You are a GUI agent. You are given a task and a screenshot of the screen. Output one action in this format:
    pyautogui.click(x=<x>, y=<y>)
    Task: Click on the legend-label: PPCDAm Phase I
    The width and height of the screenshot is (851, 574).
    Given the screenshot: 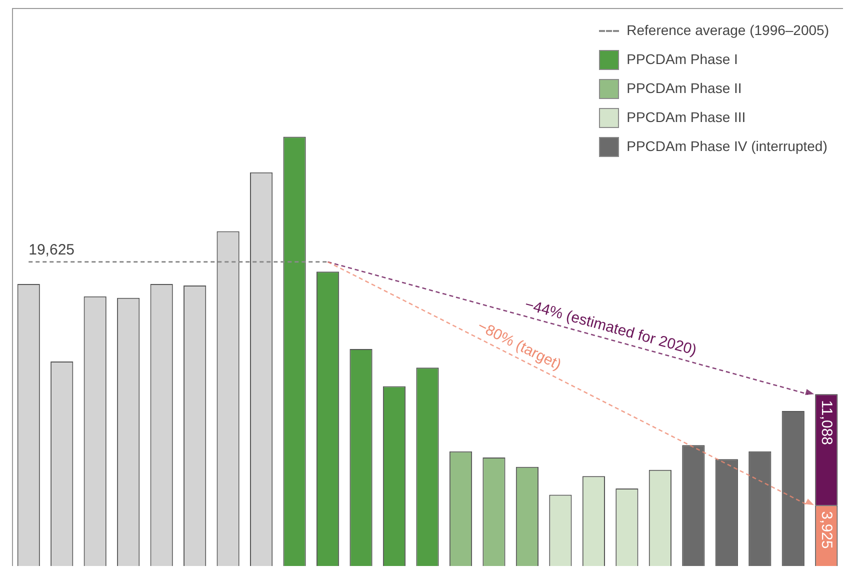 What is the action you would take?
    pyautogui.click(x=682, y=59)
    